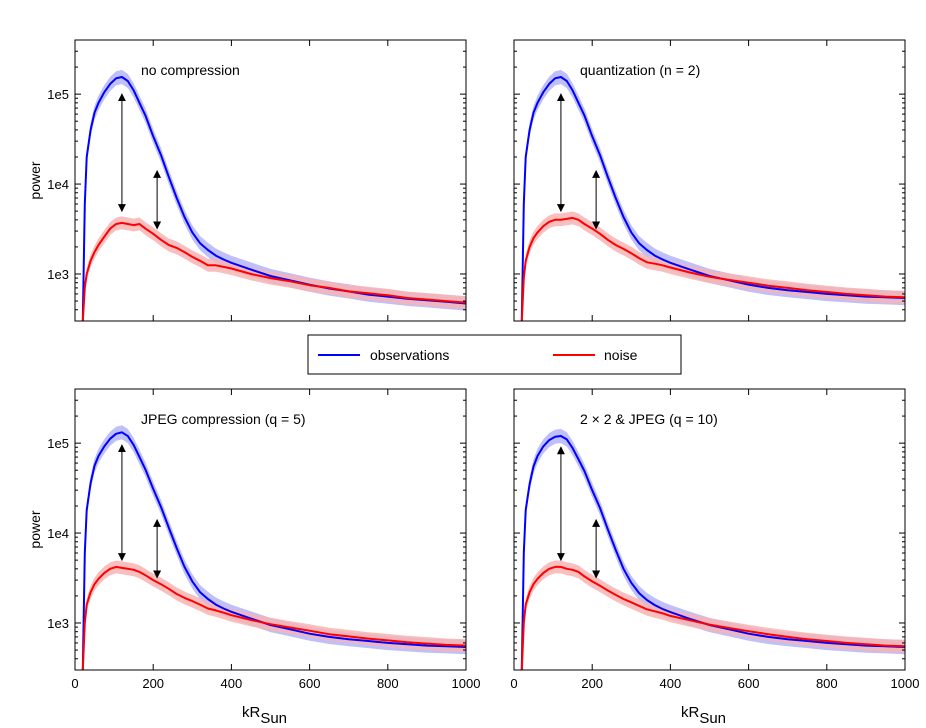 The width and height of the screenshot is (926, 728). What do you see at coordinates (409, 355) in the screenshot?
I see `legend-label-observations: observations` at bounding box center [409, 355].